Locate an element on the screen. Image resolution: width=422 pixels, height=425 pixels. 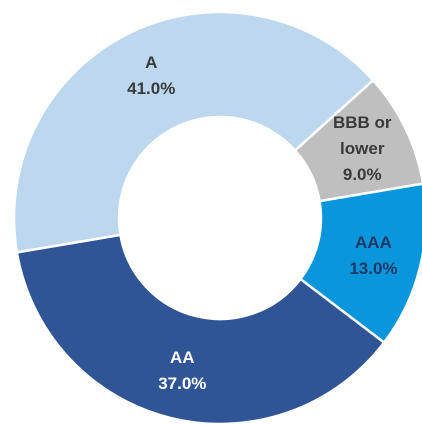
segment-label: A 41.0% is located at coordinates (151, 76).